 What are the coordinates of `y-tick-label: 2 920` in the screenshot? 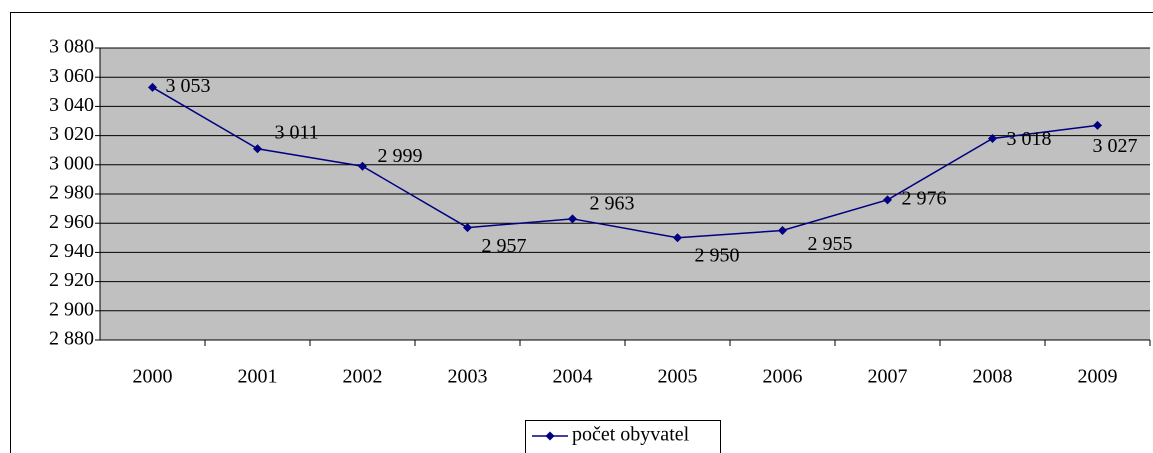 It's located at (71, 280).